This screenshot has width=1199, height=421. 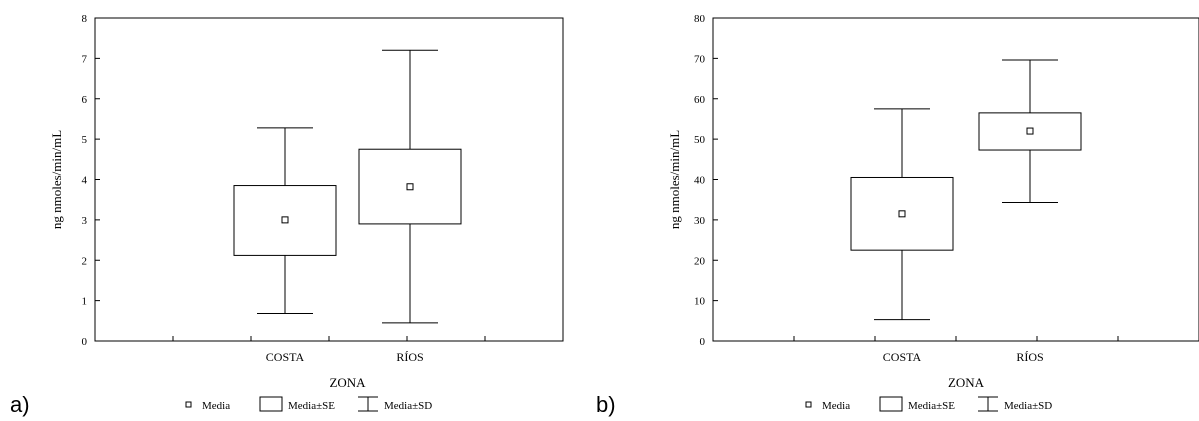 What do you see at coordinates (700, 140) in the screenshot?
I see `y-tick-label: 50` at bounding box center [700, 140].